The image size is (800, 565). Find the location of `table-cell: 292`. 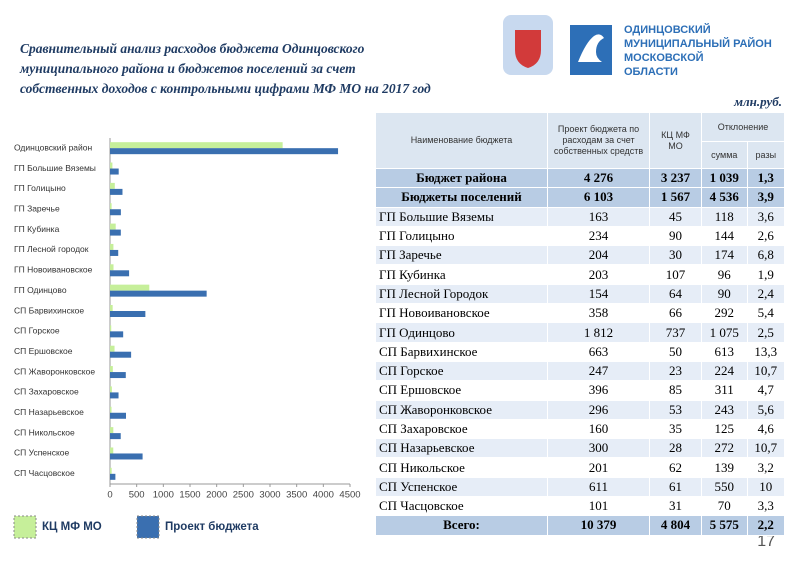

table-cell: 292 is located at coordinates (724, 313).